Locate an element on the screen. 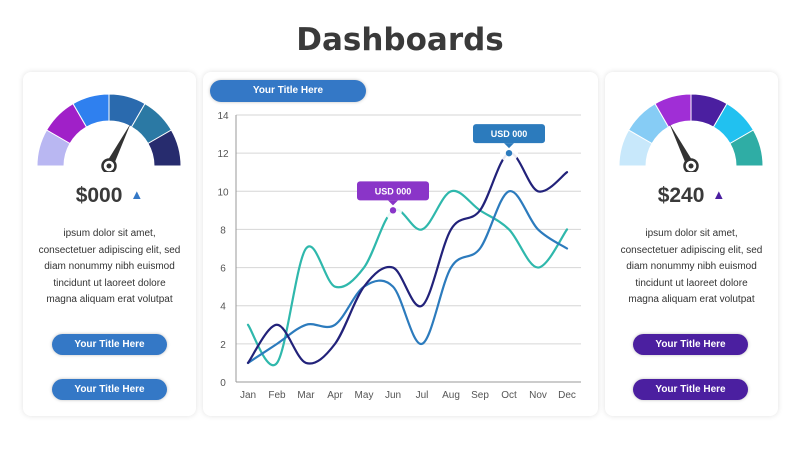 This screenshot has width=800, height=450. x-tick-label: Apr is located at coordinates (335, 395).